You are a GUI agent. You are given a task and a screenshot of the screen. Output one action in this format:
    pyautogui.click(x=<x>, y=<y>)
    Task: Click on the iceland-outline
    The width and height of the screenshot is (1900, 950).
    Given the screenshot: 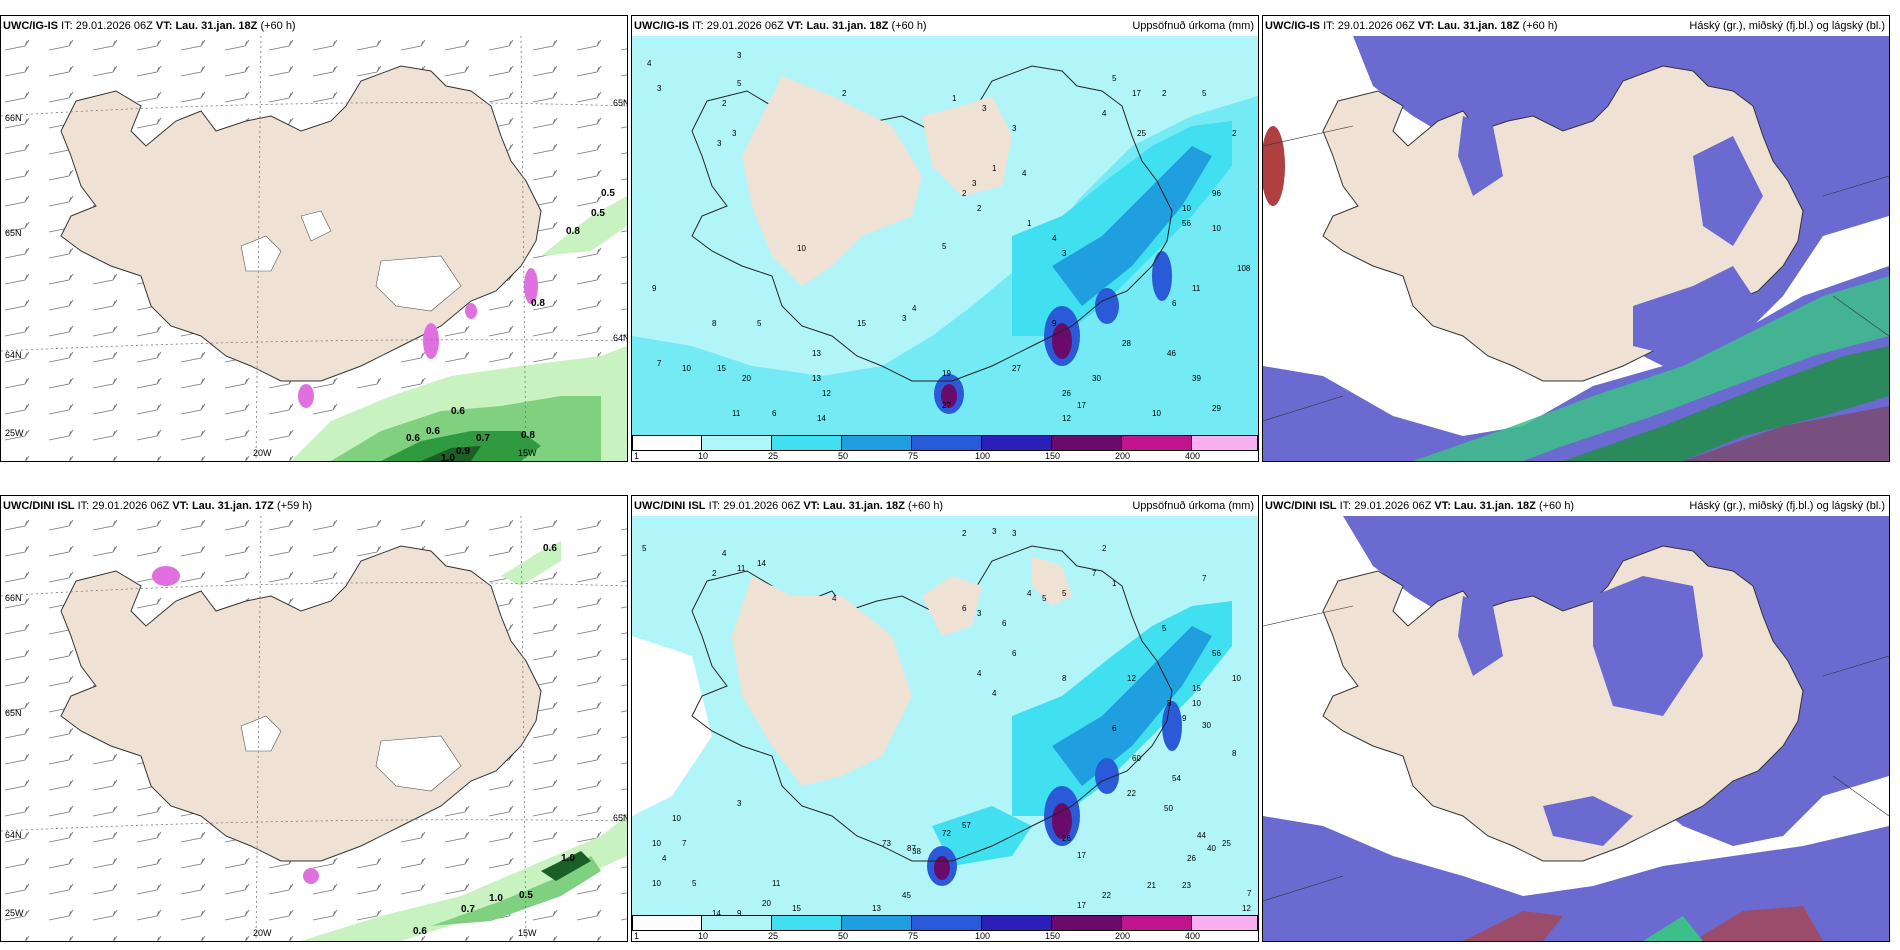 What is the action you would take?
    pyautogui.click(x=932, y=703)
    